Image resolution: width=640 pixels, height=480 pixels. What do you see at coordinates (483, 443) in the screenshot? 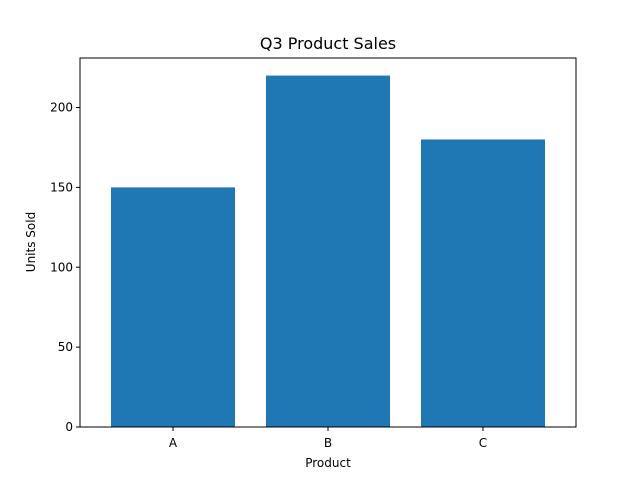
I see `x-tick-label-C: C` at bounding box center [483, 443].